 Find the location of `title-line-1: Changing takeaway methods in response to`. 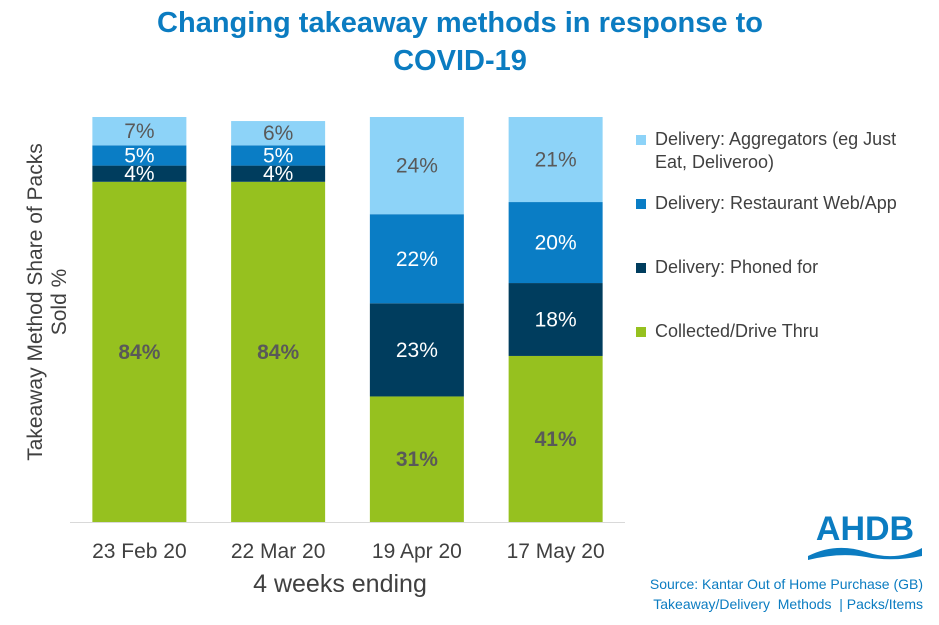

title-line-1: Changing takeaway methods in response to is located at coordinates (460, 23).